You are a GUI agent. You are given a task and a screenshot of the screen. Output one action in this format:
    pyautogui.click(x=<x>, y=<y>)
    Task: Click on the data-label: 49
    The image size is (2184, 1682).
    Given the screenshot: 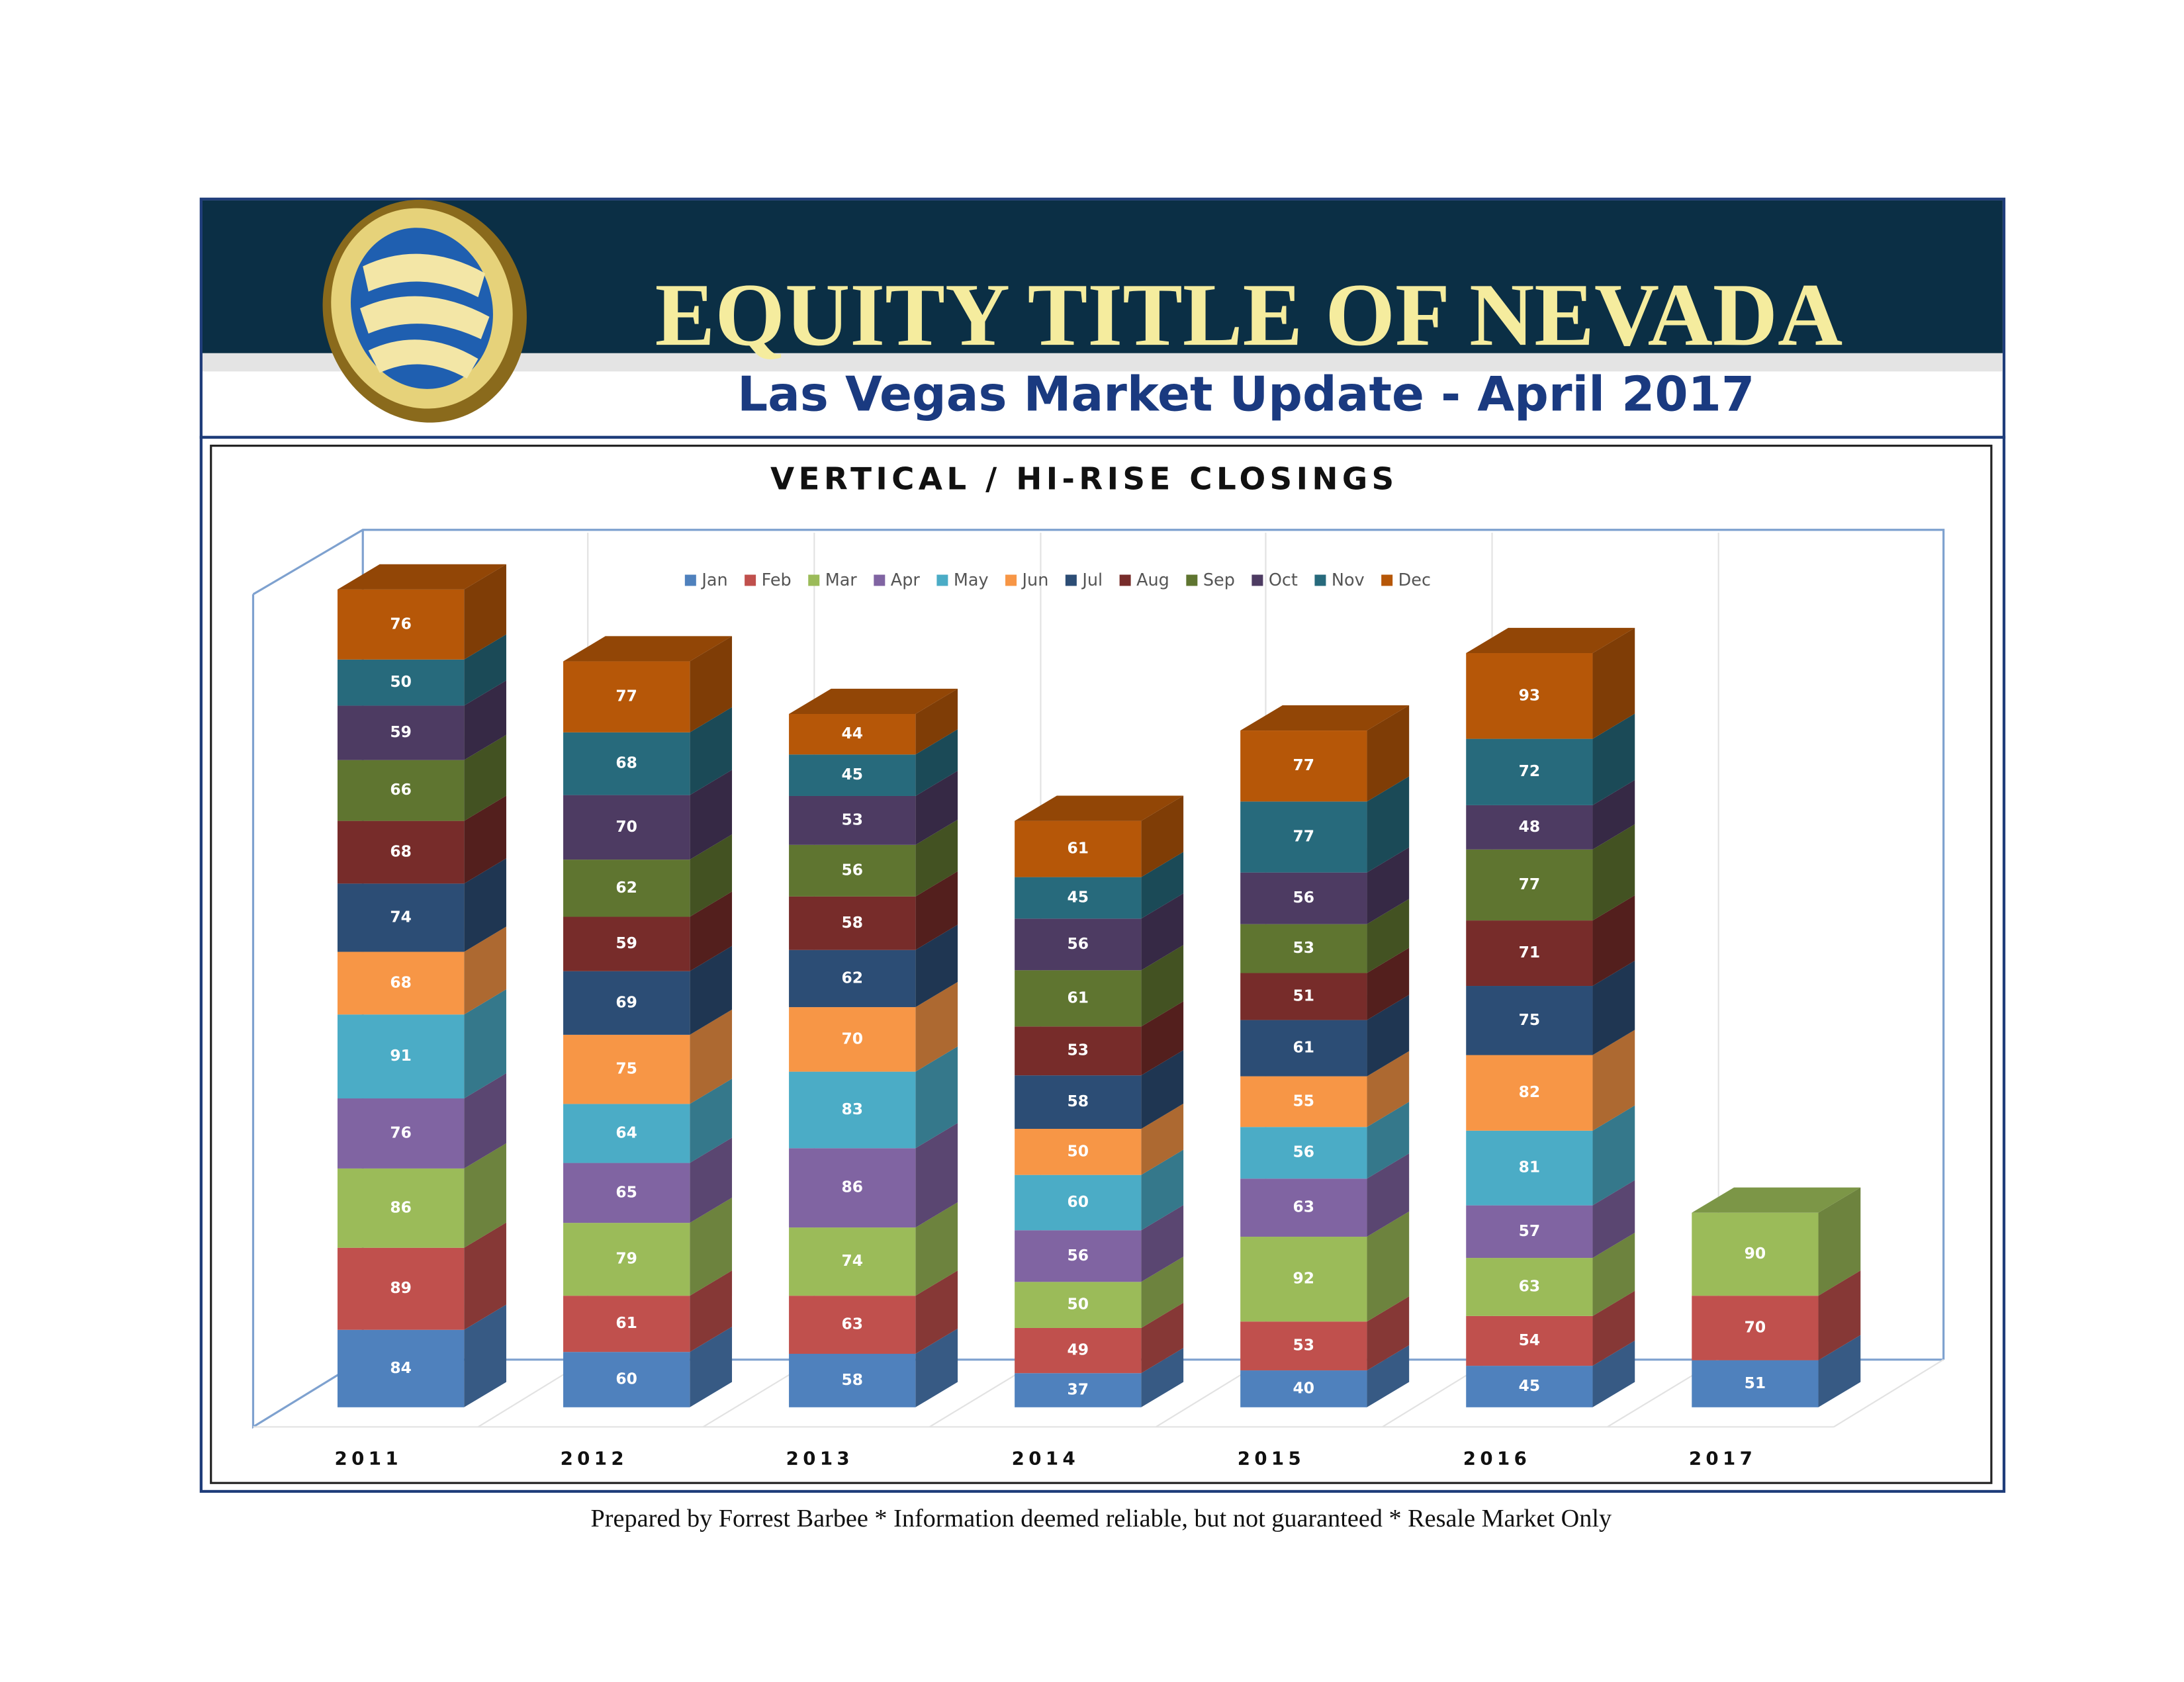 What is the action you would take?
    pyautogui.click(x=1078, y=1350)
    